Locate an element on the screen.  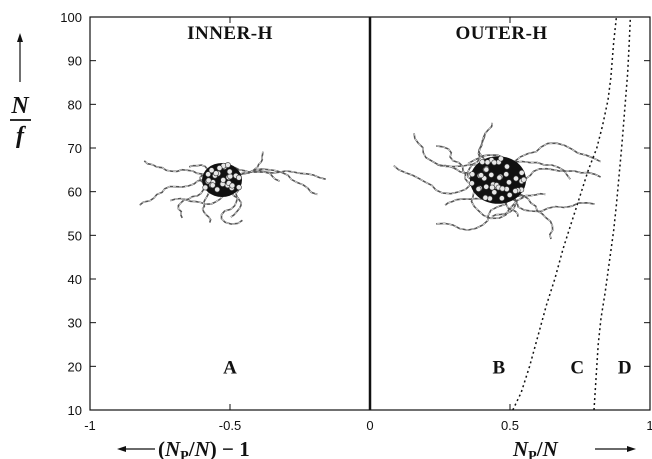
y-tick-label: 80 is located at coordinates (75, 104).